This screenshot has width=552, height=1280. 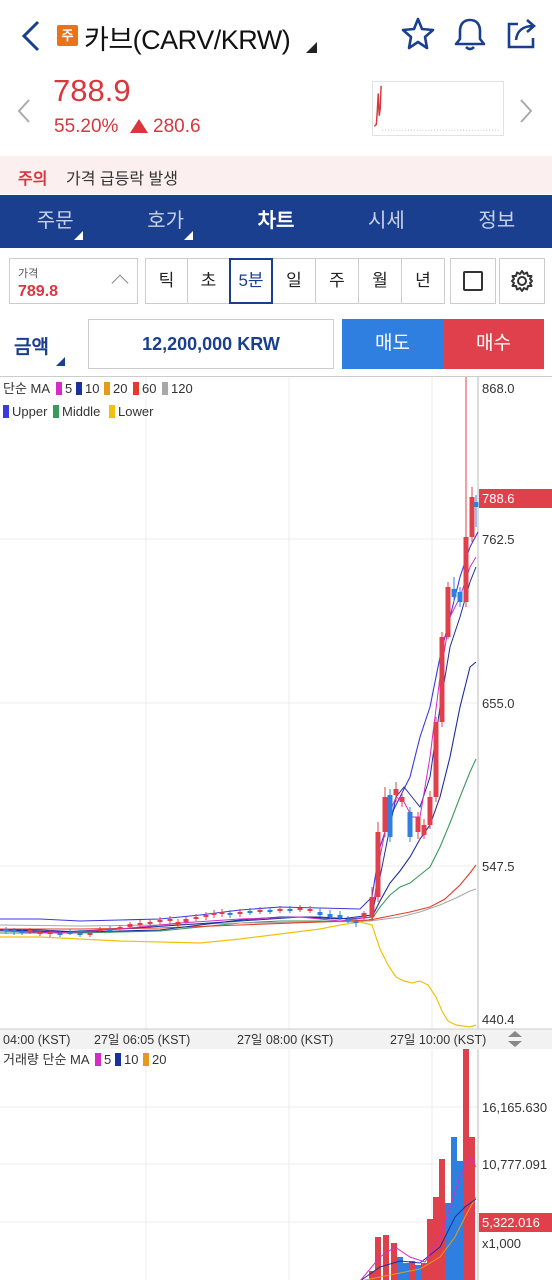 I want to click on price-selector-value: 789.8, so click(x=38, y=291).